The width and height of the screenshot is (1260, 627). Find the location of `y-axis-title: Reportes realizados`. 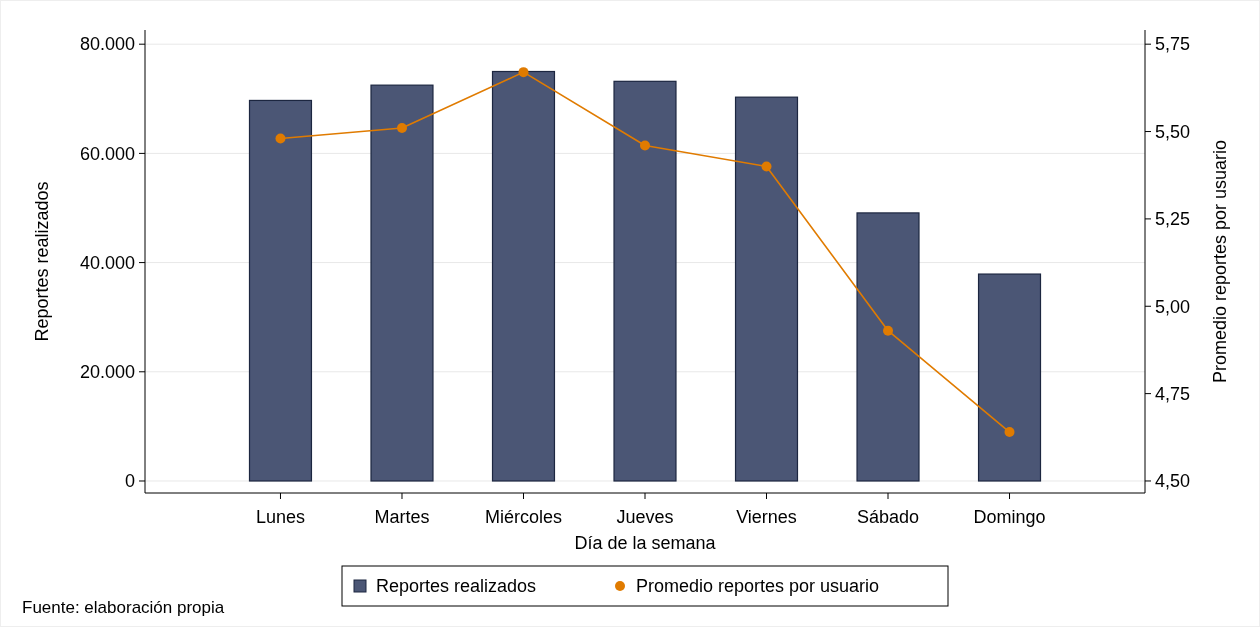

y-axis-title: Reportes realizados is located at coordinates (42, 261).